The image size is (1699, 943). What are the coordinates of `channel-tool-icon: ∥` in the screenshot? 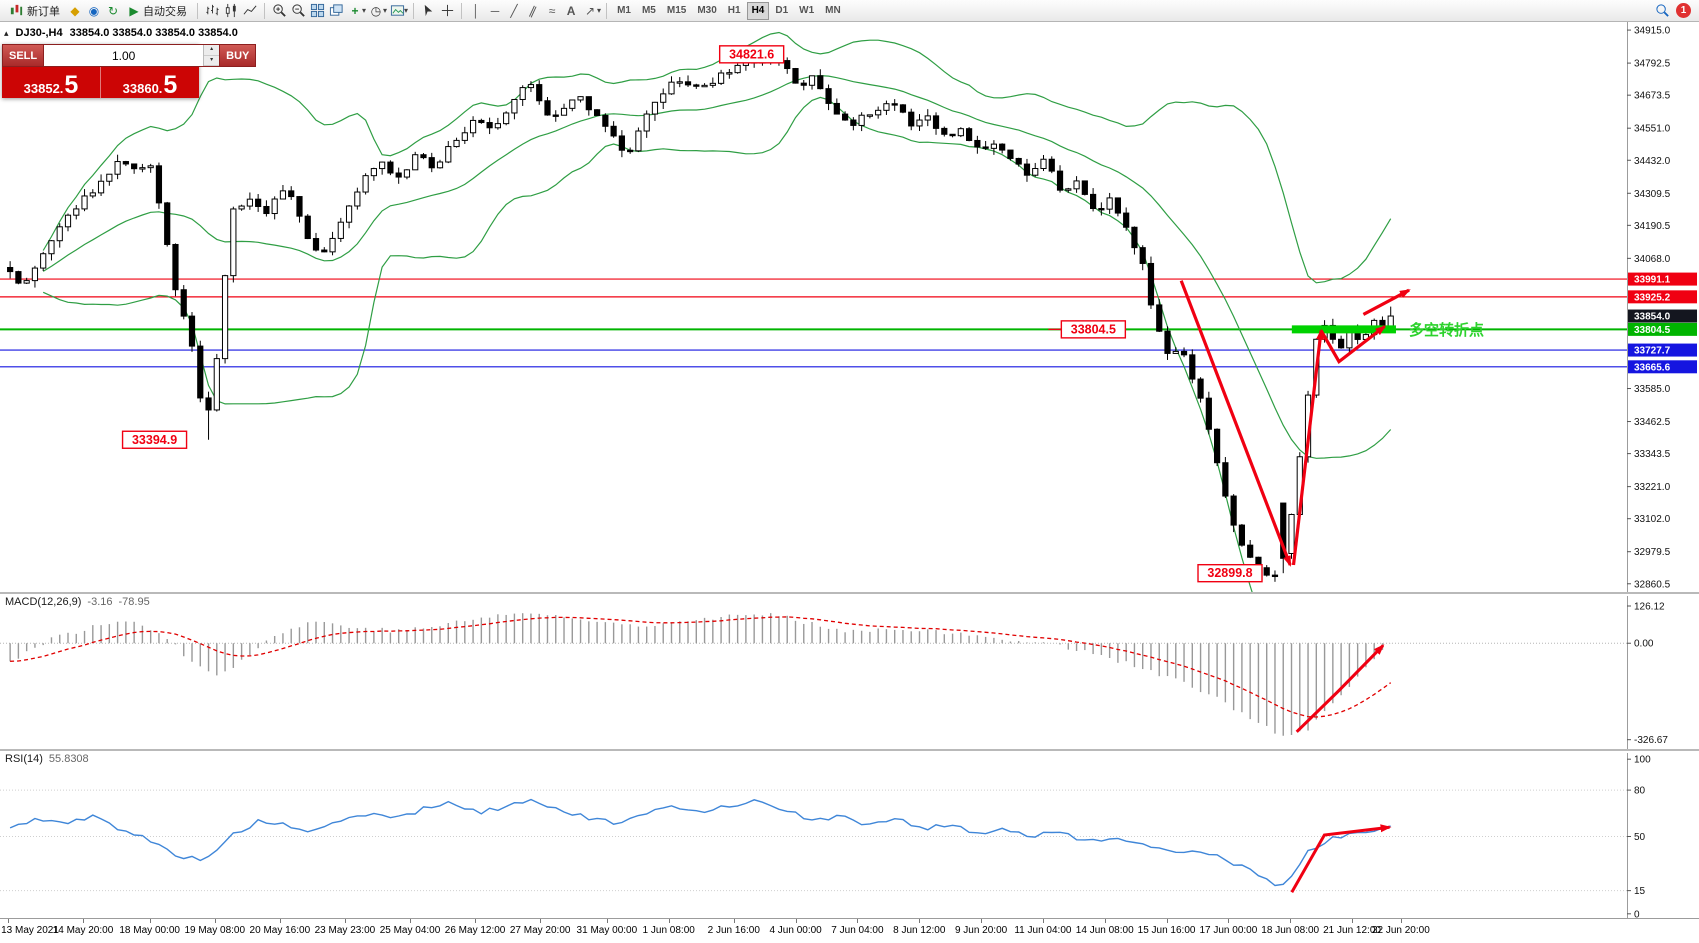 It's located at (533, 10).